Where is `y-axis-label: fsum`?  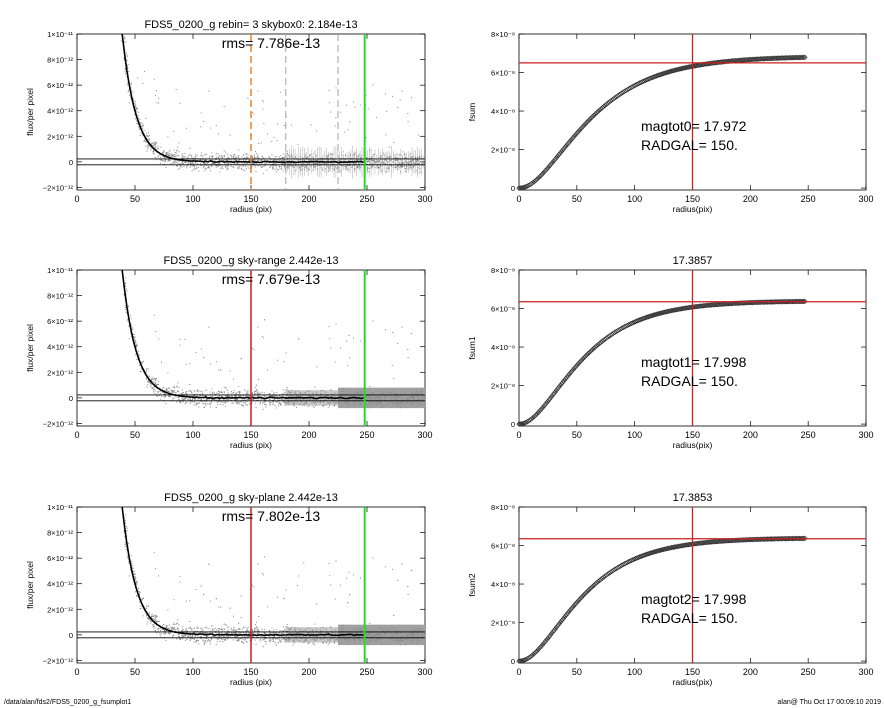 y-axis-label: fsum is located at coordinates (472, 112).